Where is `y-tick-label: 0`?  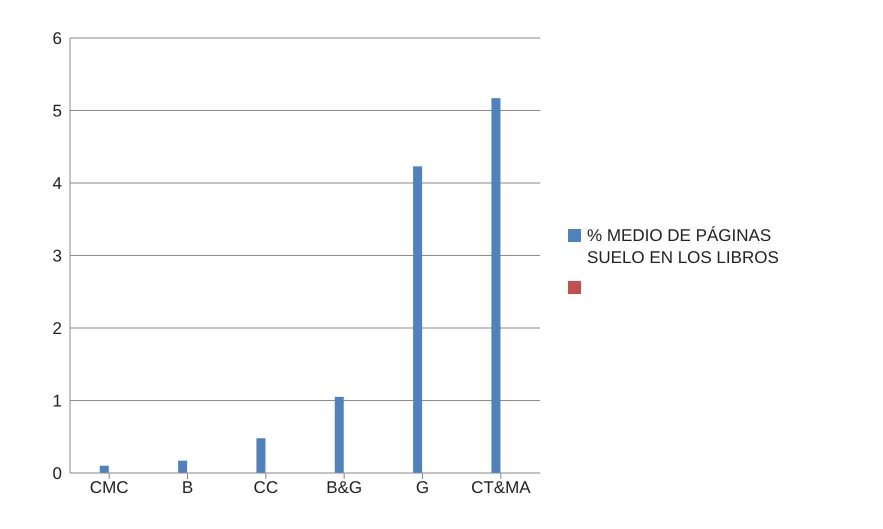 y-tick-label: 0 is located at coordinates (57, 474).